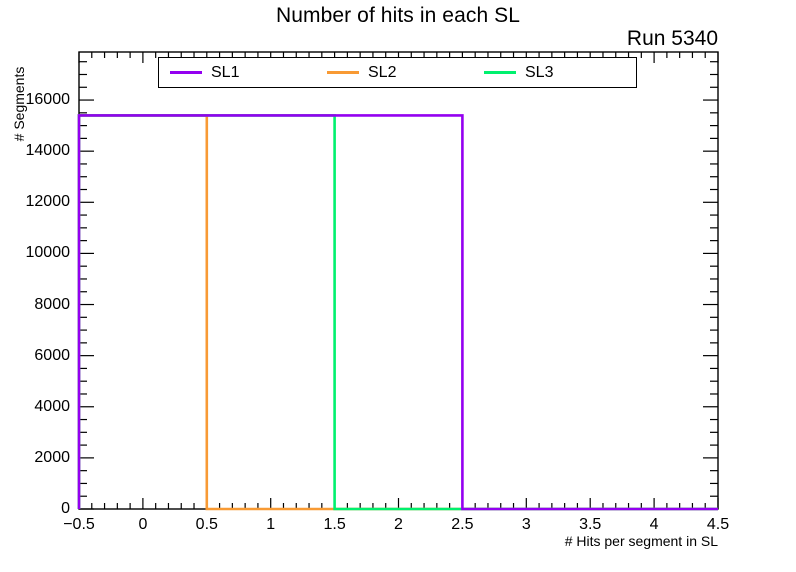 This screenshot has width=796, height=572. I want to click on legend-swatch-sl1, so click(186, 72).